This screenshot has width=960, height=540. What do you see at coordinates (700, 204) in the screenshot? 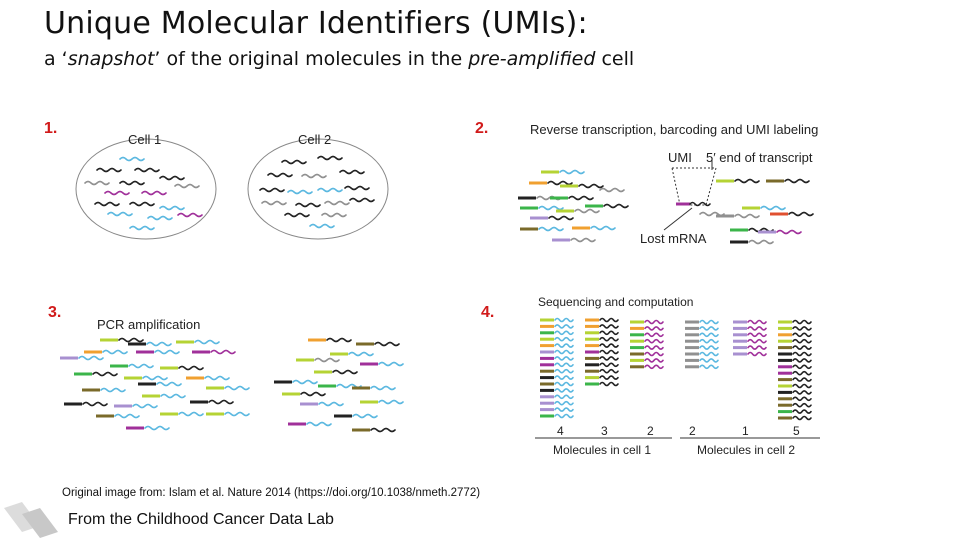
I see `zoomed-transcript` at bounding box center [700, 204].